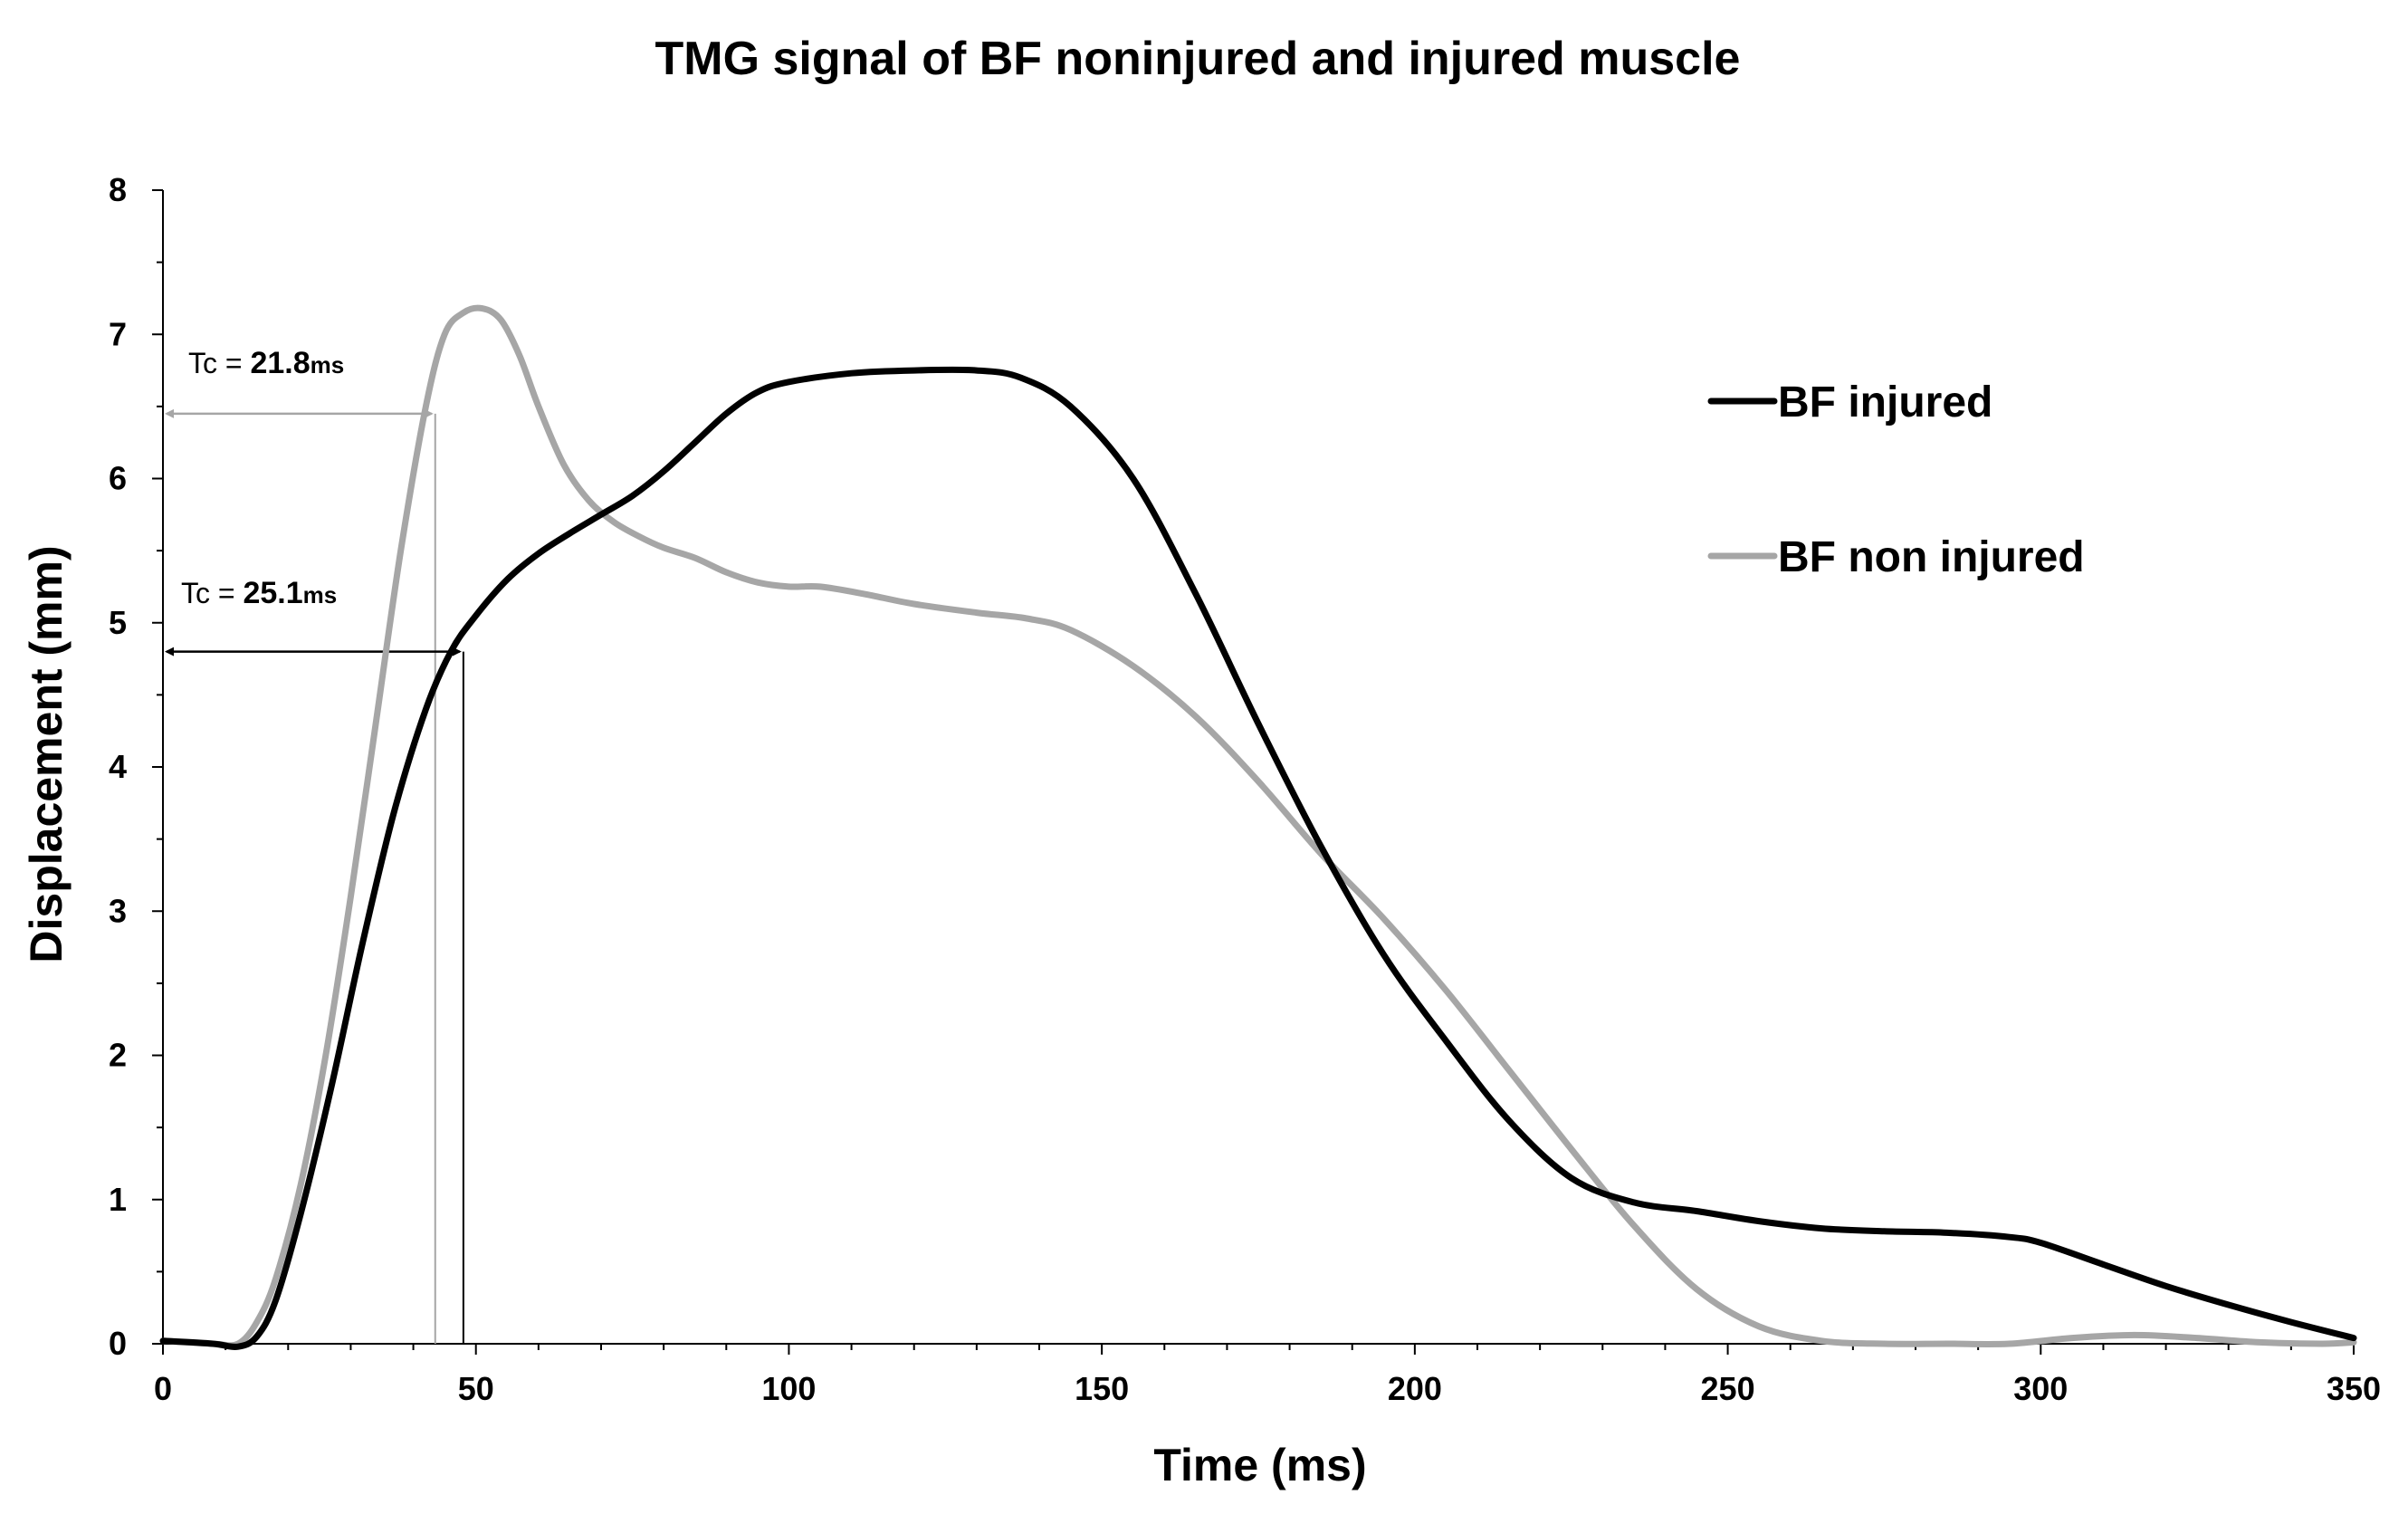  Describe the element at coordinates (1931, 557) in the screenshot. I see `legend-label-2: BF non injured` at that location.